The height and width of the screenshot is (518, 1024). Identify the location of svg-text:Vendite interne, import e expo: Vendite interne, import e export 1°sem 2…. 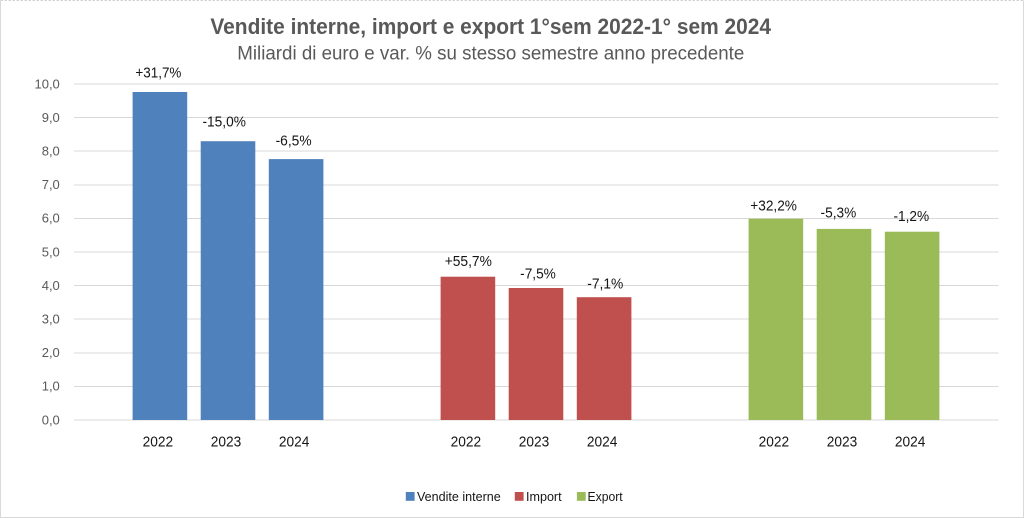
(490, 26).